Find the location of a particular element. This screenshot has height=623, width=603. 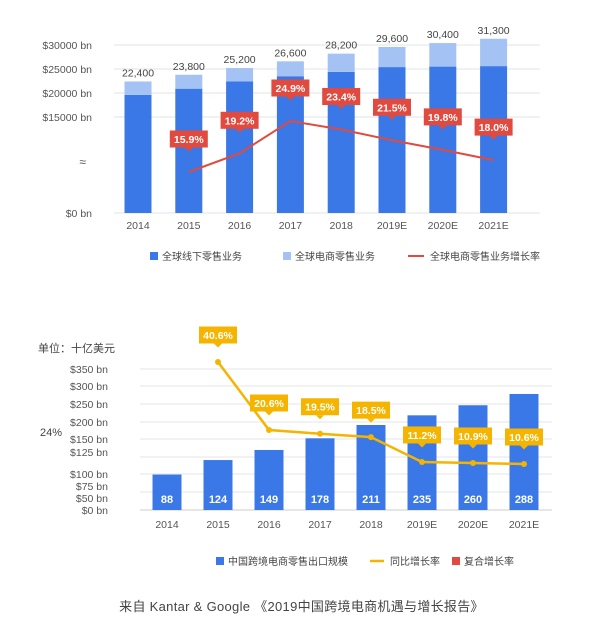

legend-swatch-ecommerce is located at coordinates (287, 256).